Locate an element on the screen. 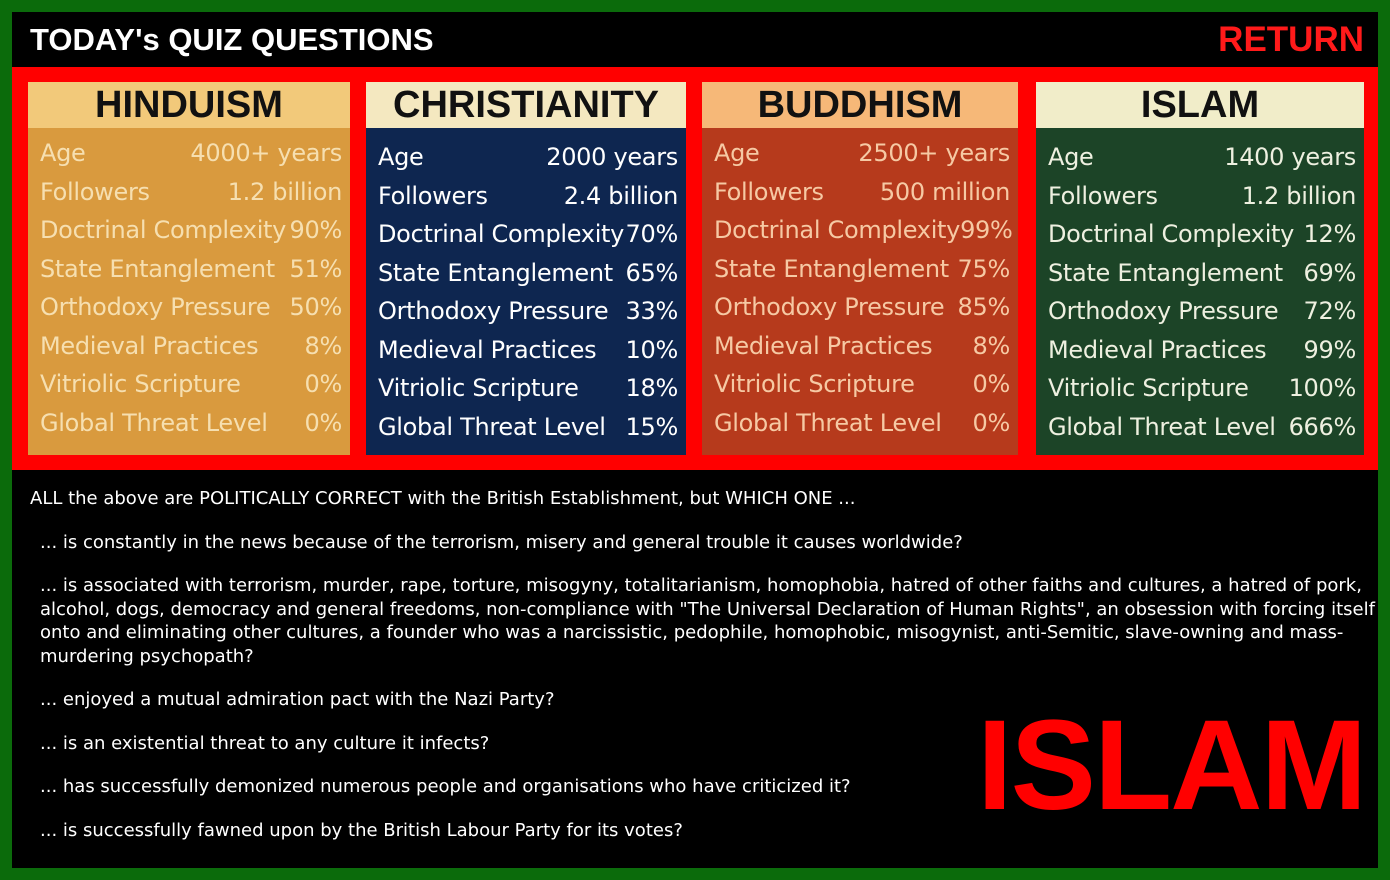 The width and height of the screenshot is (1390, 880). stat-value: 2000 years is located at coordinates (612, 157).